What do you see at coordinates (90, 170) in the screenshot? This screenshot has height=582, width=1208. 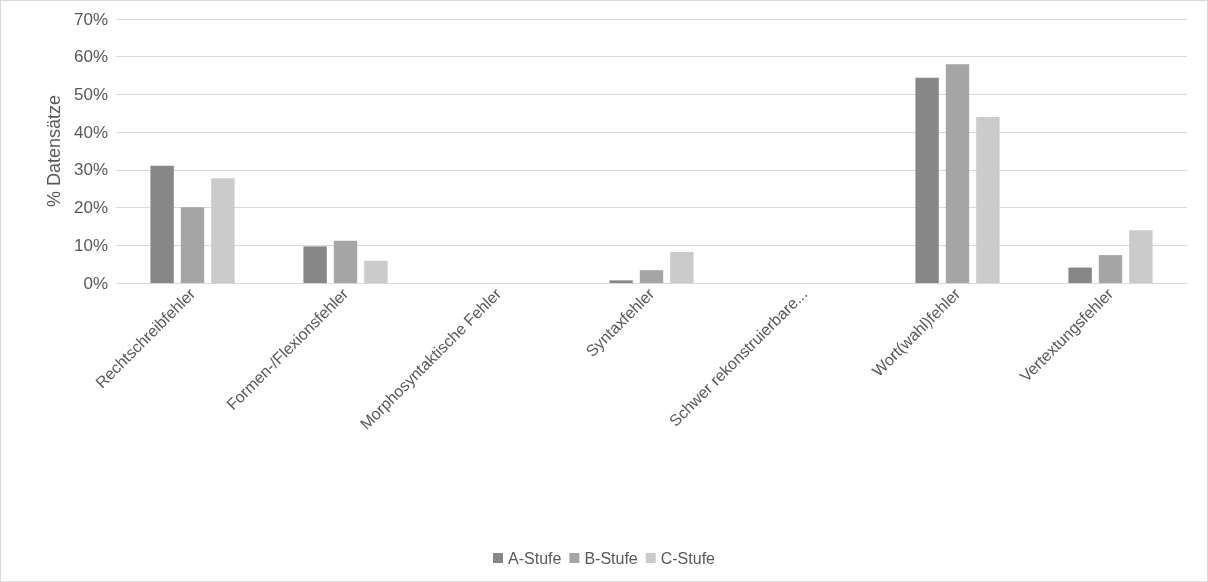 I see `y-tick-label: 30%` at bounding box center [90, 170].